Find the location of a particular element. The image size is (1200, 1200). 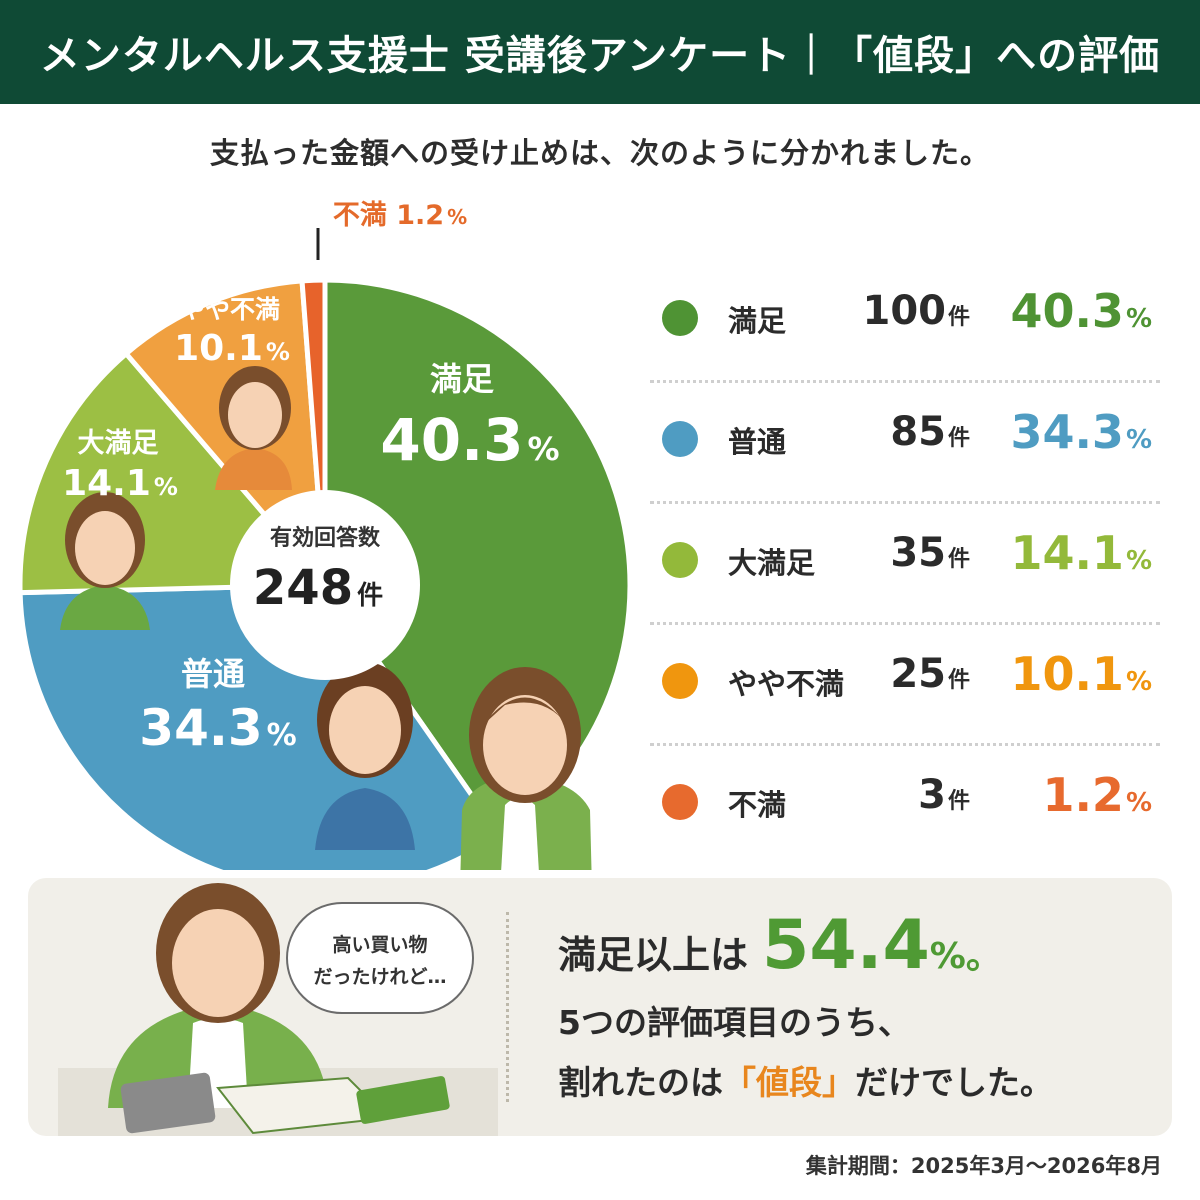

legend-percent: 1.2% is located at coordinates (1097, 795).